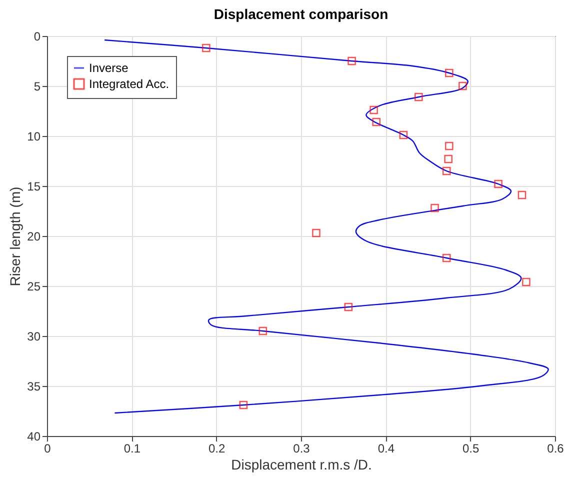 Image resolution: width=578 pixels, height=479 pixels. I want to click on chart-title: Displacement comparison, so click(301, 14).